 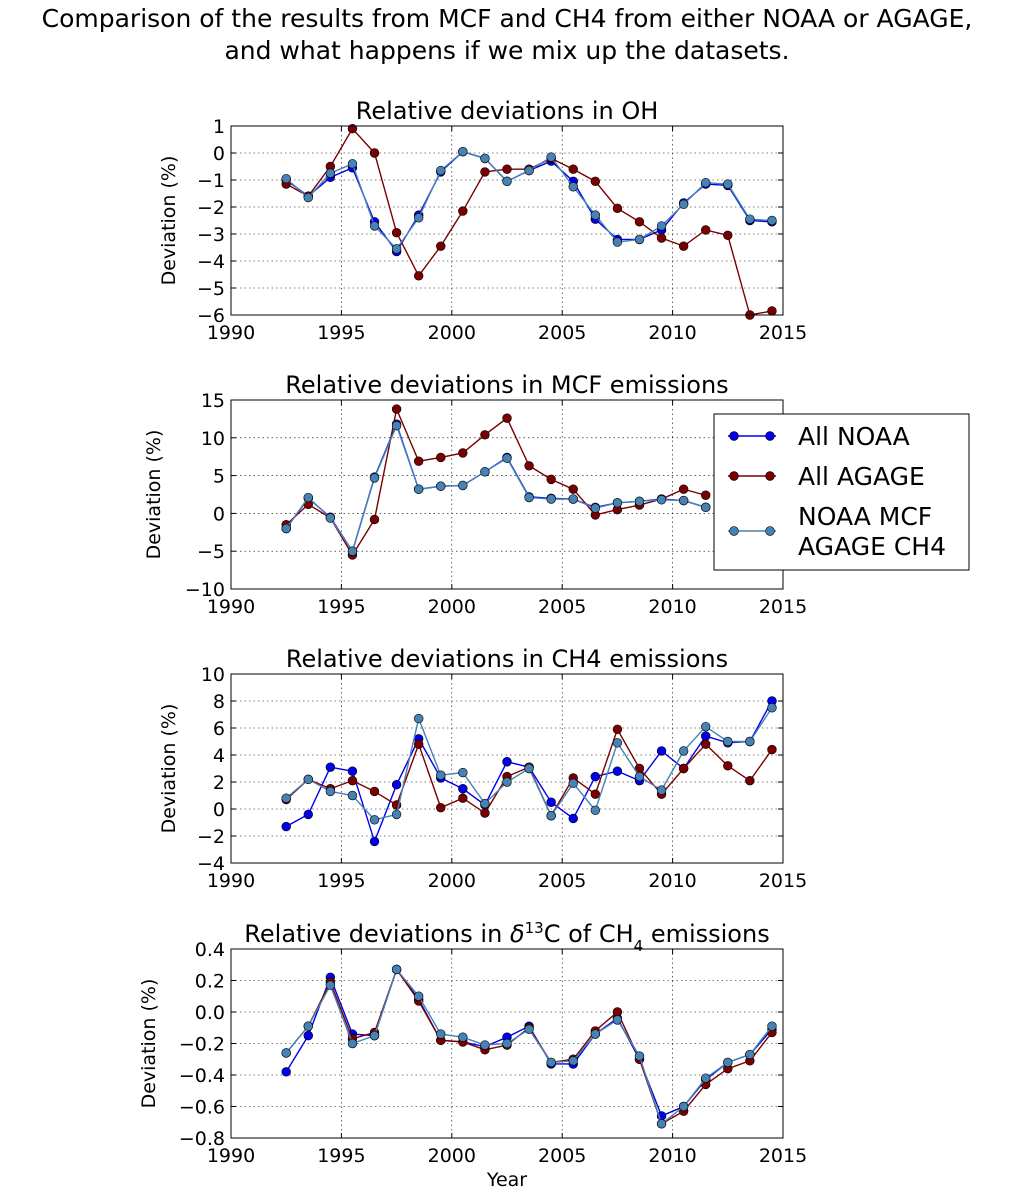 What do you see at coordinates (865, 516) in the screenshot?
I see `legend-label: NOAA MCF` at bounding box center [865, 516].